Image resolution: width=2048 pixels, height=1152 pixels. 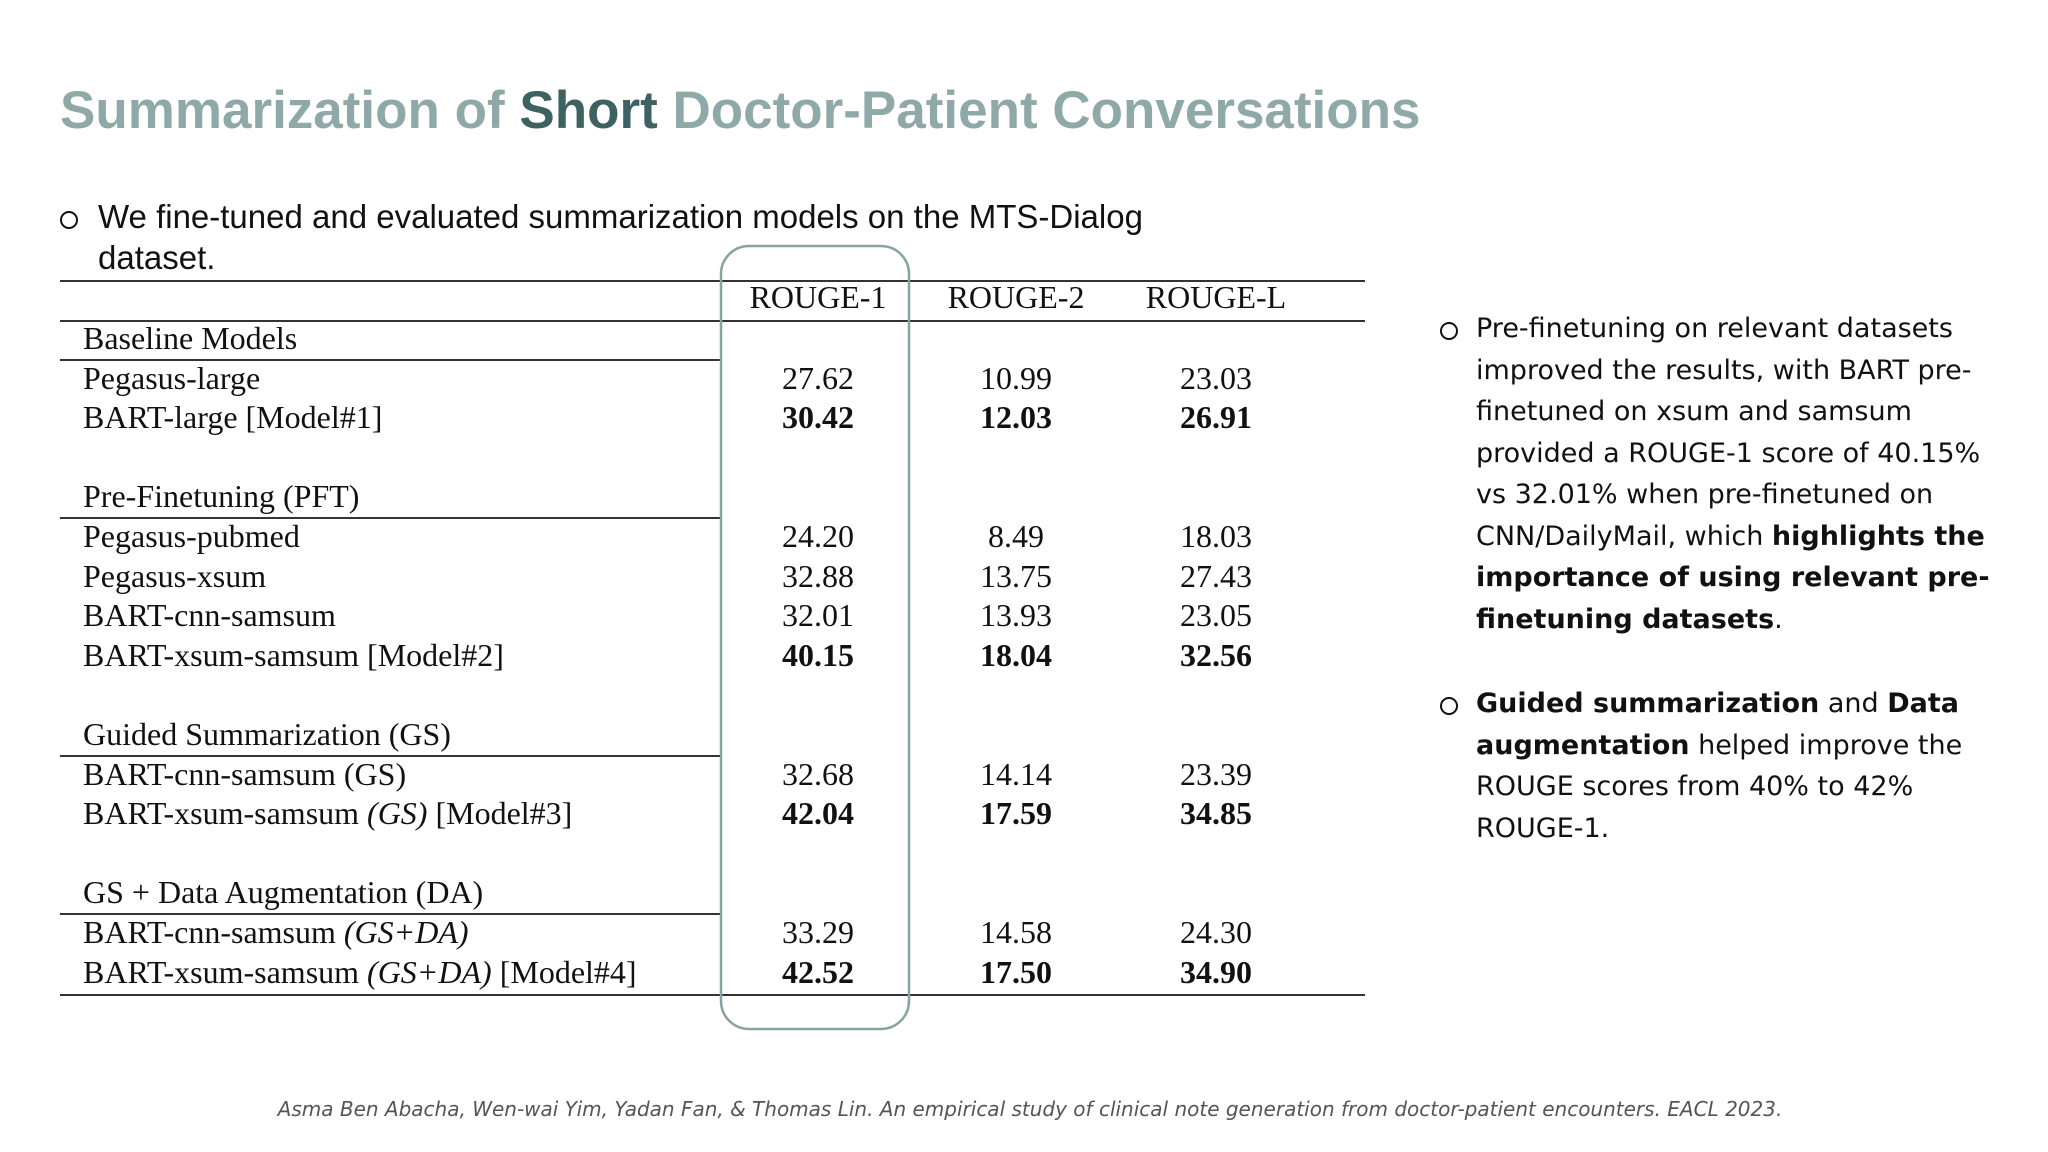 What do you see at coordinates (818, 932) in the screenshot?
I see `table-cell: 33.29` at bounding box center [818, 932].